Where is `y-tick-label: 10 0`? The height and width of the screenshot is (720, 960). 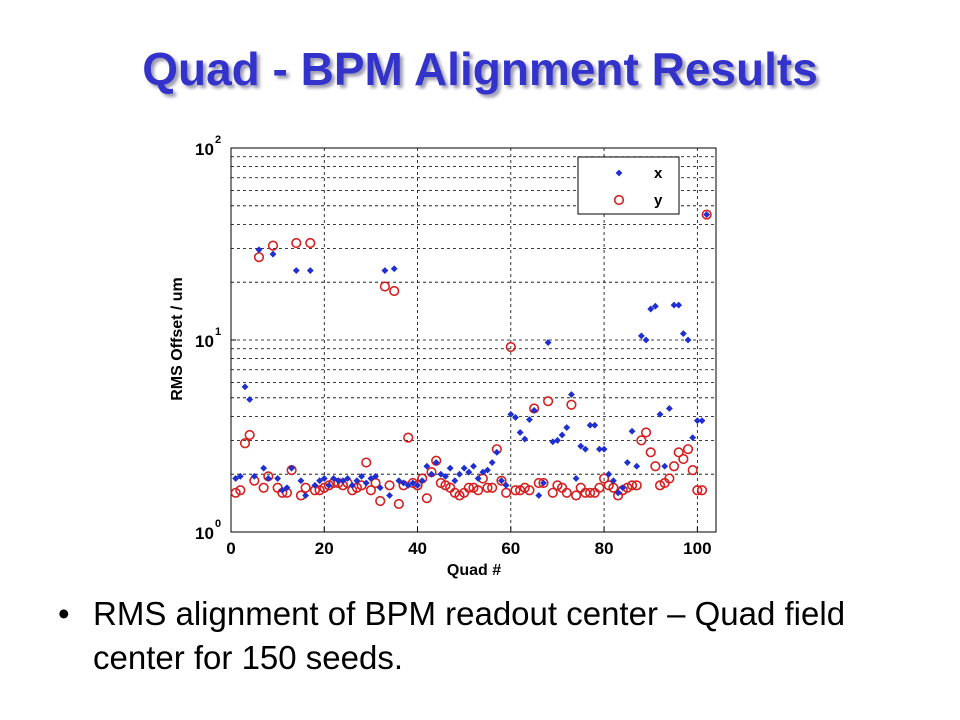 y-tick-label: 10 0 is located at coordinates (208, 530).